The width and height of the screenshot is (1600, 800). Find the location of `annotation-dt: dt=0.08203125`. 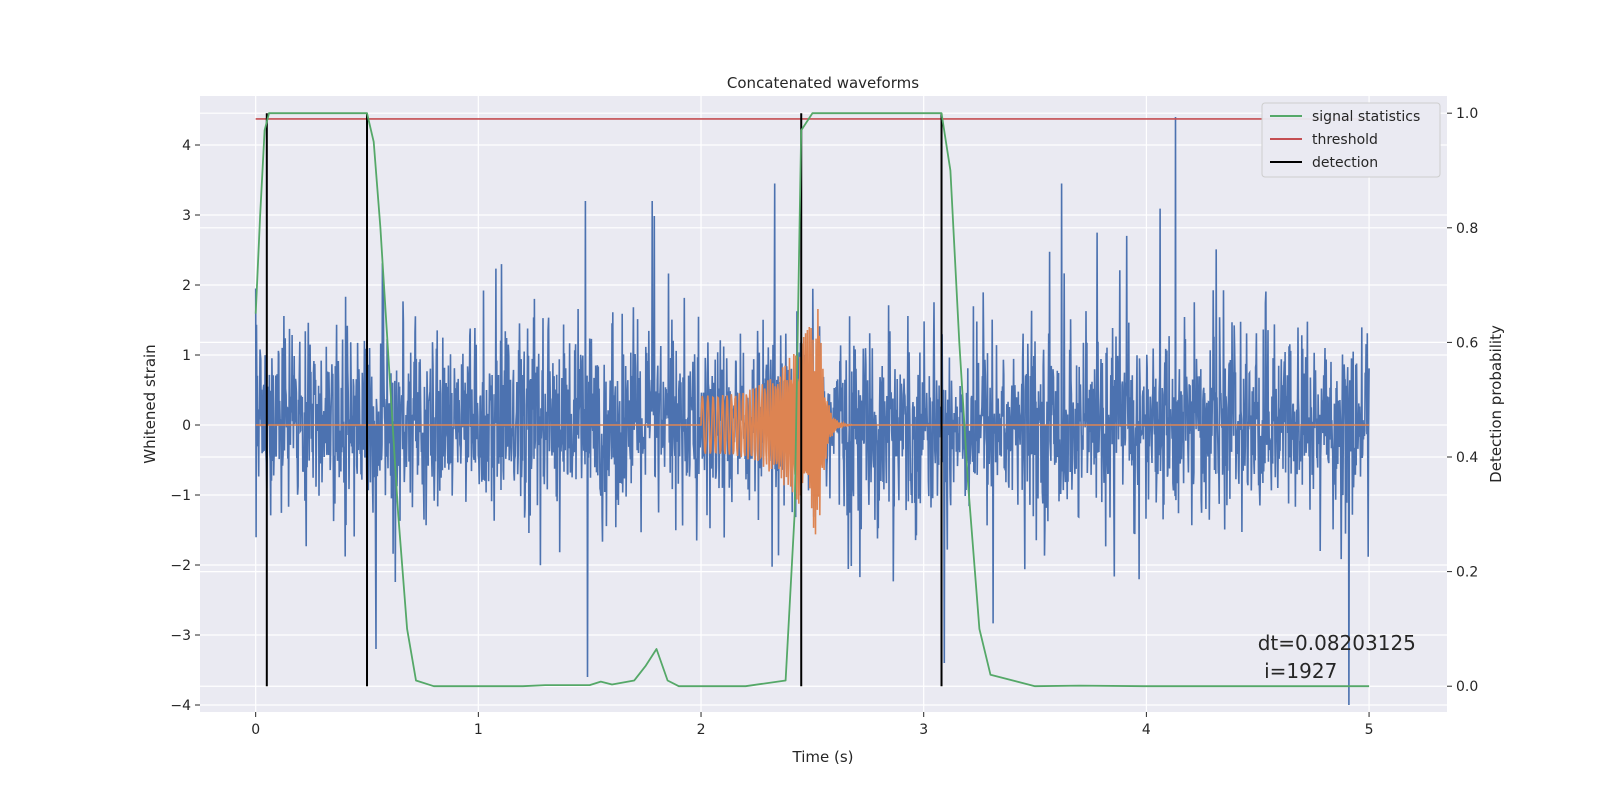

annotation-dt: dt=0.08203125 is located at coordinates (1337, 643).